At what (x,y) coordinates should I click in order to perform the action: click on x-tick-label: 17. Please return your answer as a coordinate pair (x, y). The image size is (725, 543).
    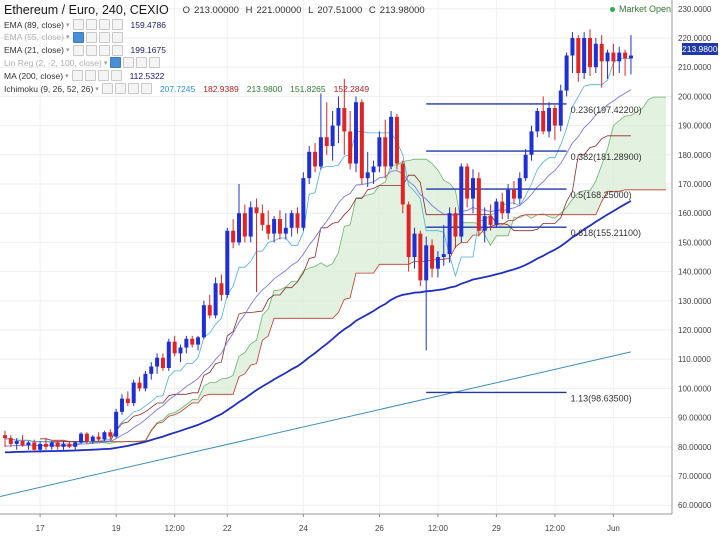
    Looking at the image, I should click on (40, 528).